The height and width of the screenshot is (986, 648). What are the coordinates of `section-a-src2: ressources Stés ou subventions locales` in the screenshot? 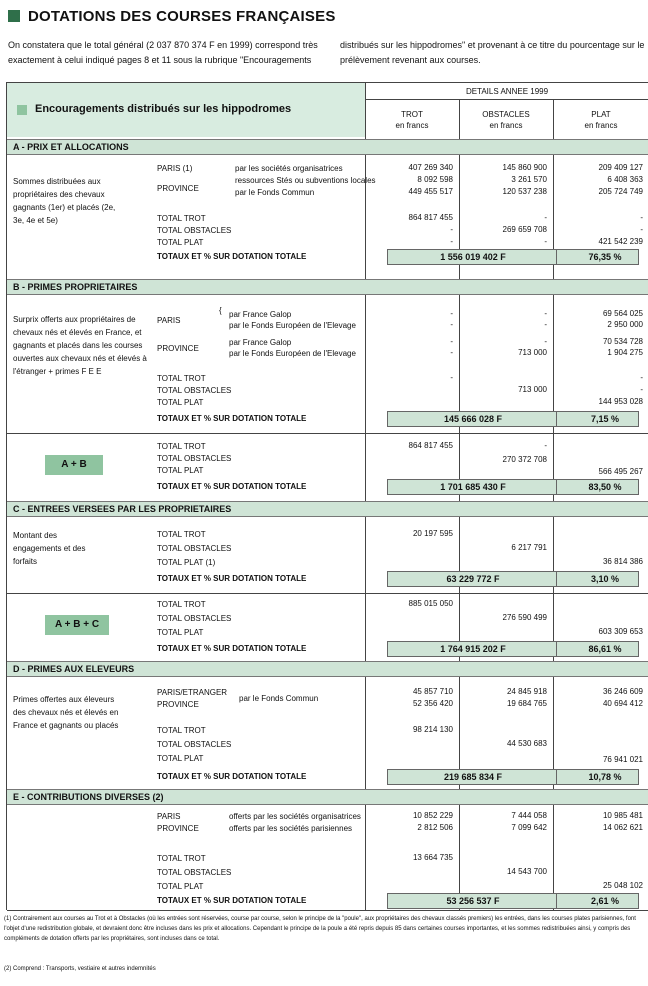 It's located at (305, 180).